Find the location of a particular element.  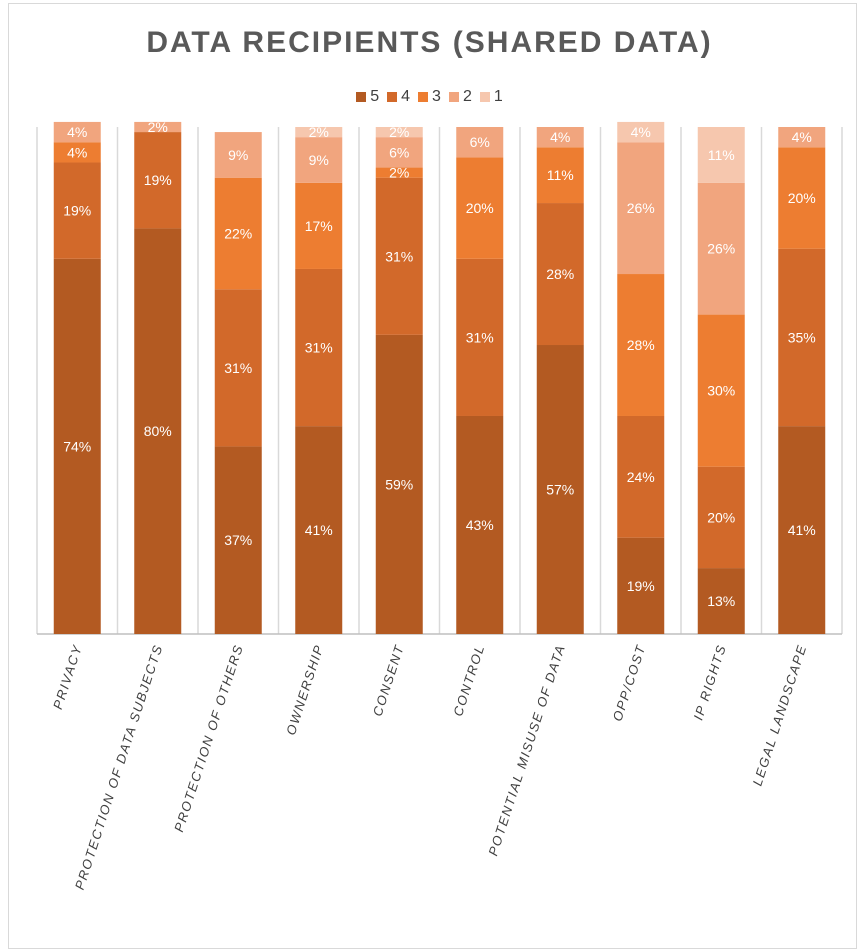

x-tick-label: CONSENT is located at coordinates (388, 680).